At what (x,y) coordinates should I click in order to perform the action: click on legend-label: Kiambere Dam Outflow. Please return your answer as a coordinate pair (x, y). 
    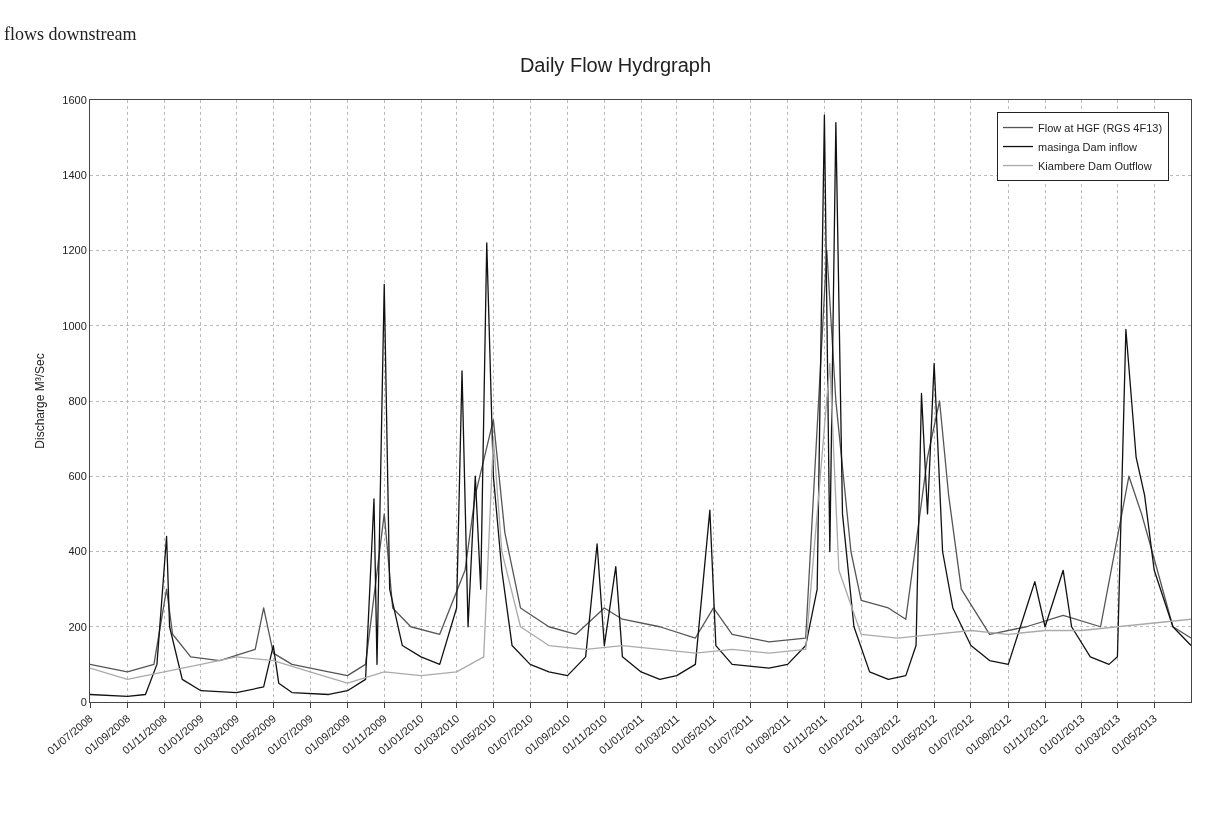
    Looking at the image, I should click on (1094, 165).